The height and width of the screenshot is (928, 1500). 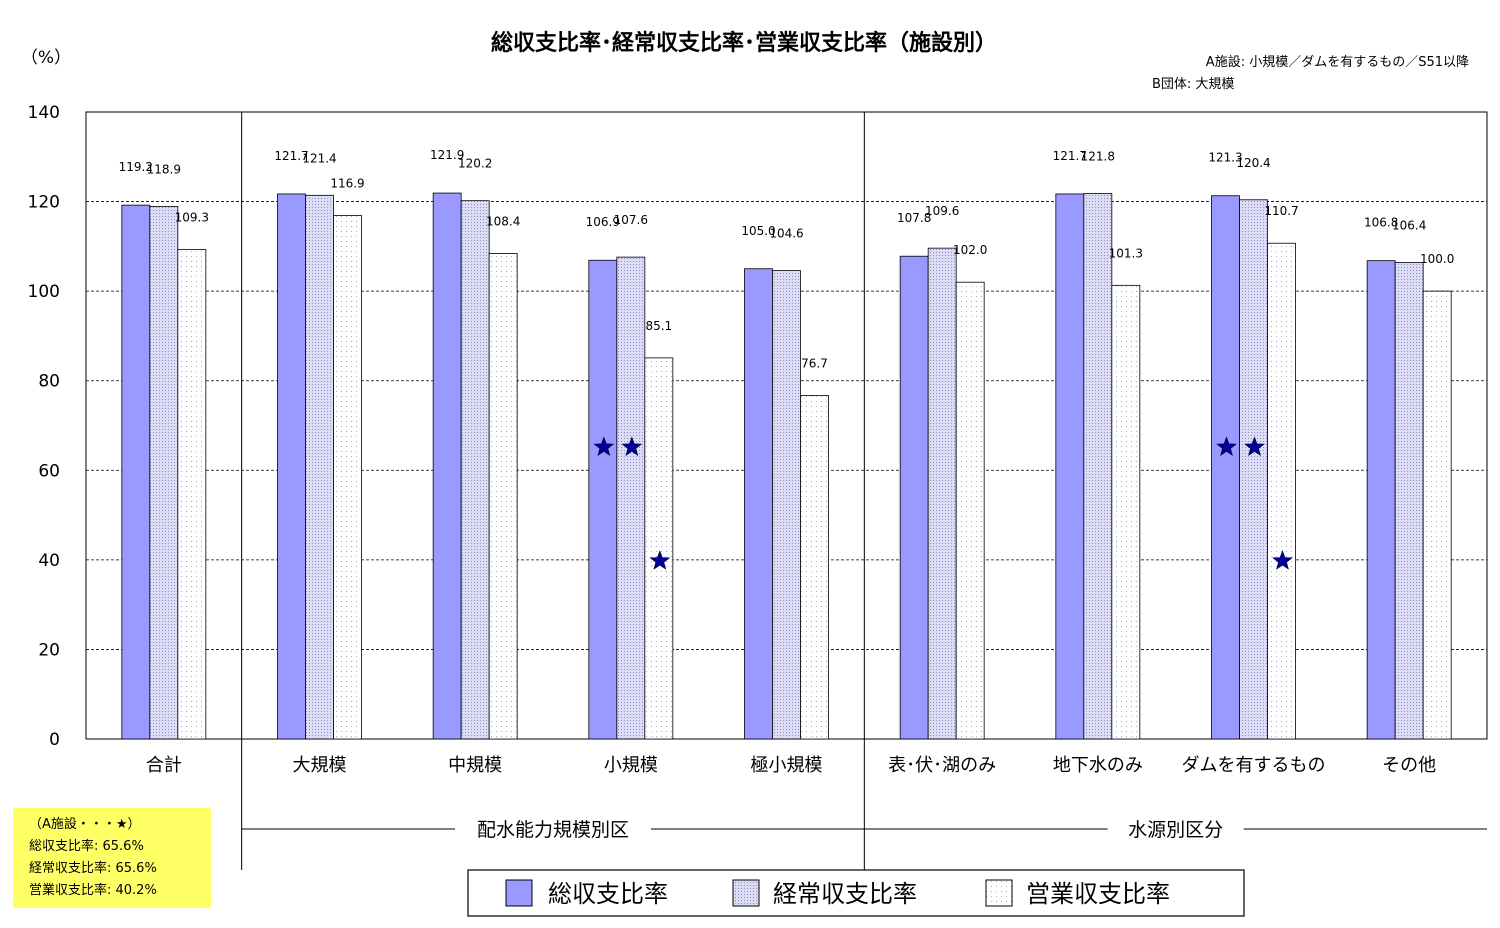 I want to click on y-tick-label: 80, so click(x=49, y=382).